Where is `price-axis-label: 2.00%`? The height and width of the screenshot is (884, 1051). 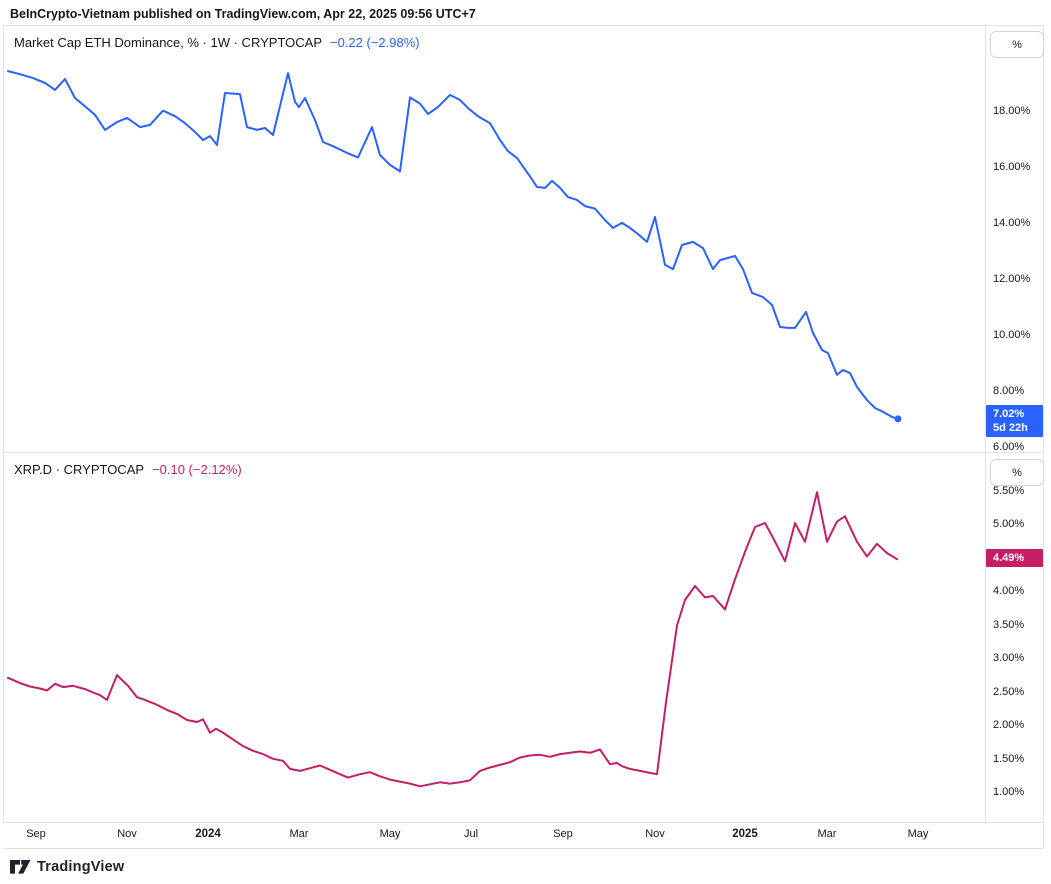 price-axis-label: 2.00% is located at coordinates (1009, 725).